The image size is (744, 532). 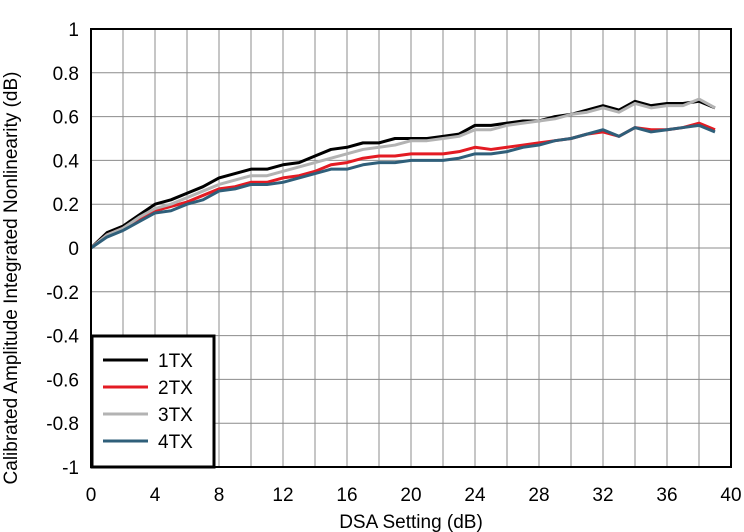 I want to click on y-tick-label: 0, so click(x=73, y=249).